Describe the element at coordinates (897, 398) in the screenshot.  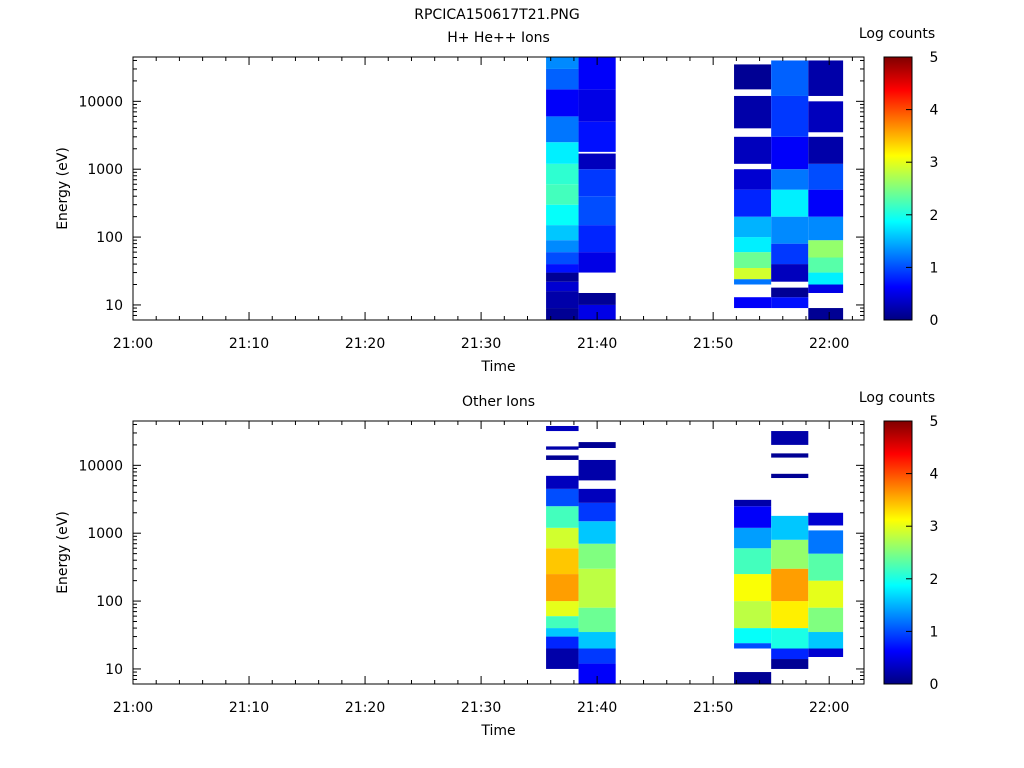
I see `colorbar-label: Log counts` at that location.